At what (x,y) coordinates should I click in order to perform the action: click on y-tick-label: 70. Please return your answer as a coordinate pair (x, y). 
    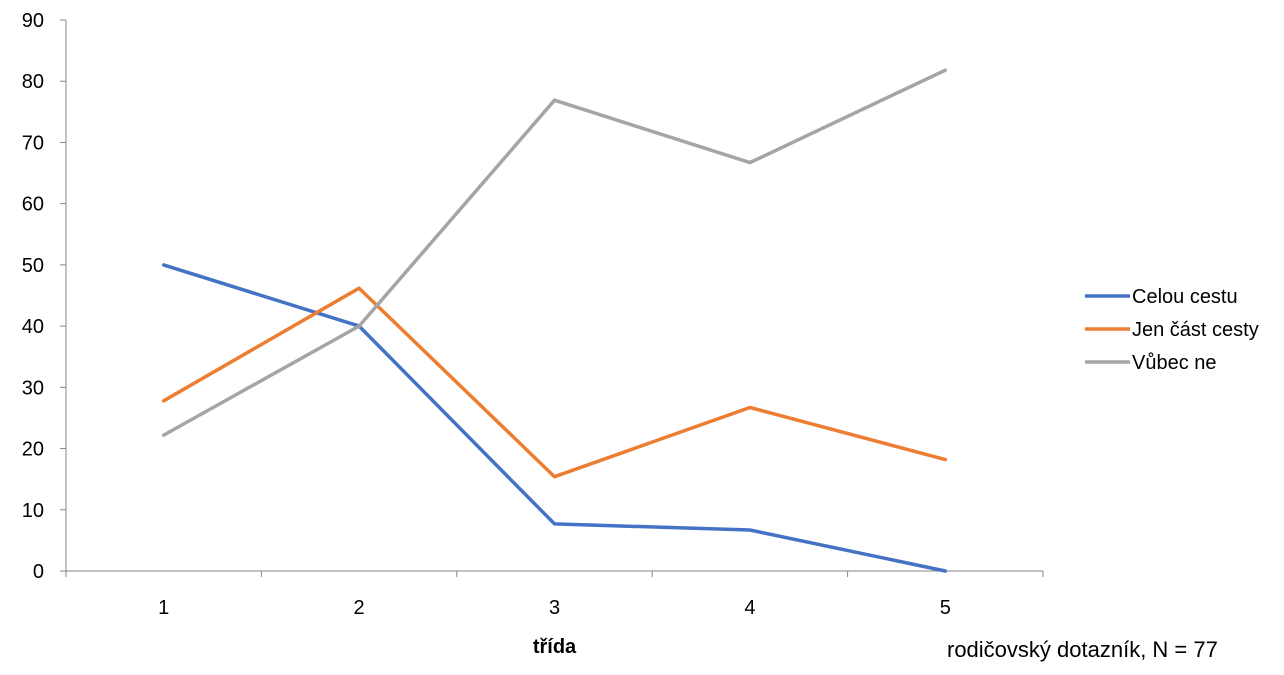
    Looking at the image, I should click on (33, 143).